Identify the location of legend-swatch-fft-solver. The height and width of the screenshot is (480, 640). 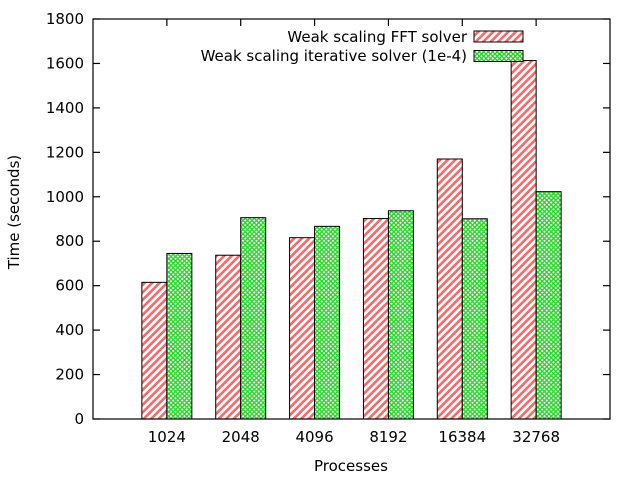
(498, 36).